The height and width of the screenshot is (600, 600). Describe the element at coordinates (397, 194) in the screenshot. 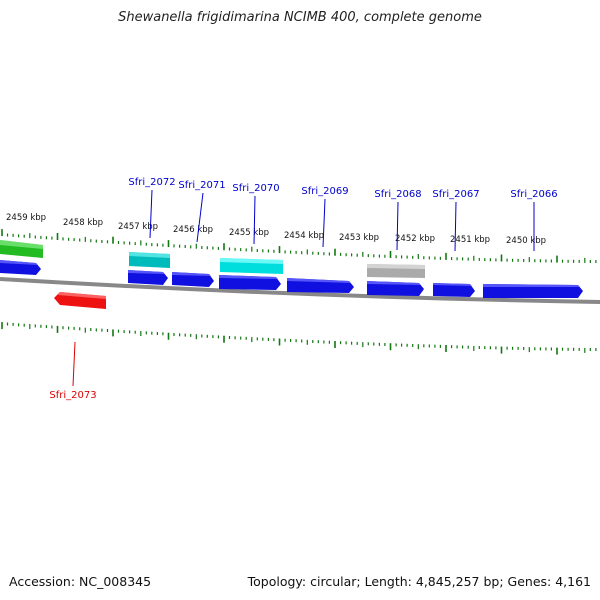

I see `gene-label-sfri-2068: Sfri_2068` at that location.